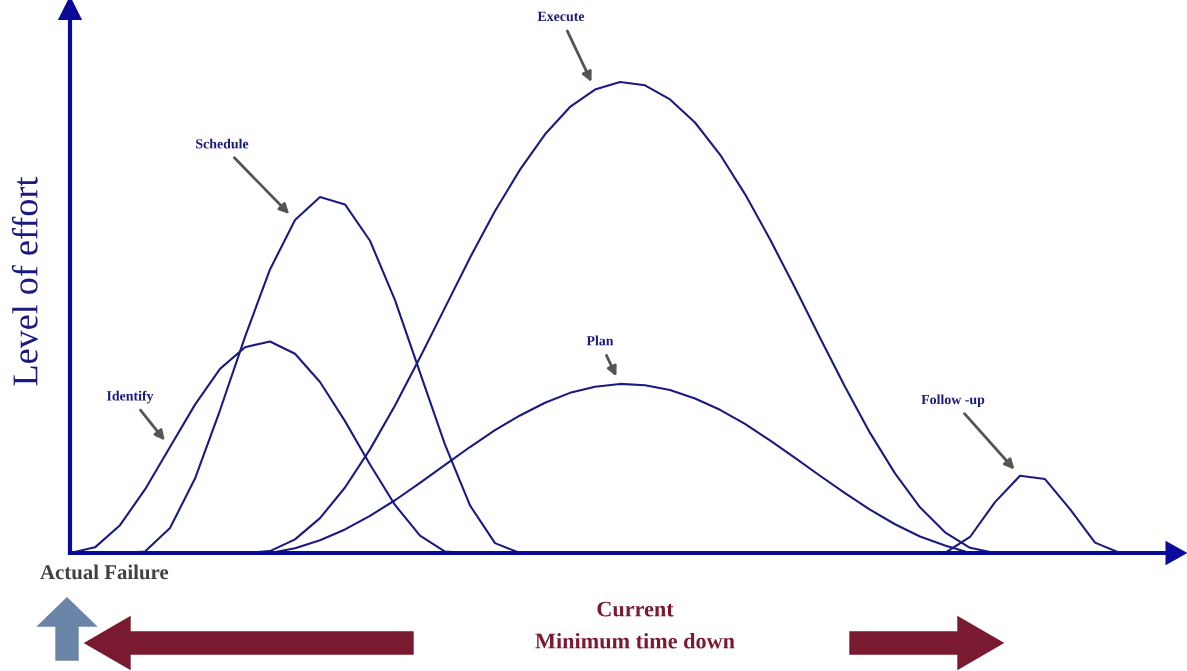 This screenshot has width=1187, height=671. What do you see at coordinates (635, 609) in the screenshot?
I see `text: Current` at bounding box center [635, 609].